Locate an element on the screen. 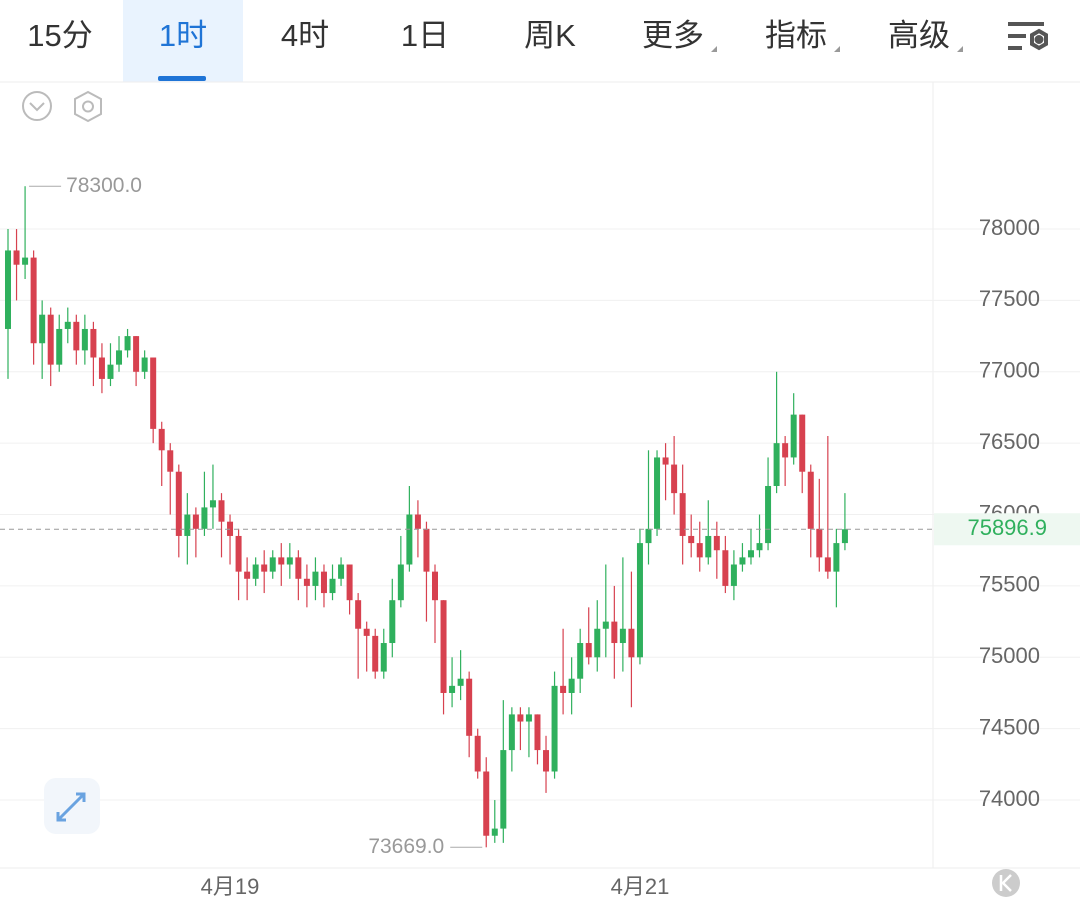 This screenshot has width=1080, height=912. indicator-icon-dot is located at coordinates (88, 106).